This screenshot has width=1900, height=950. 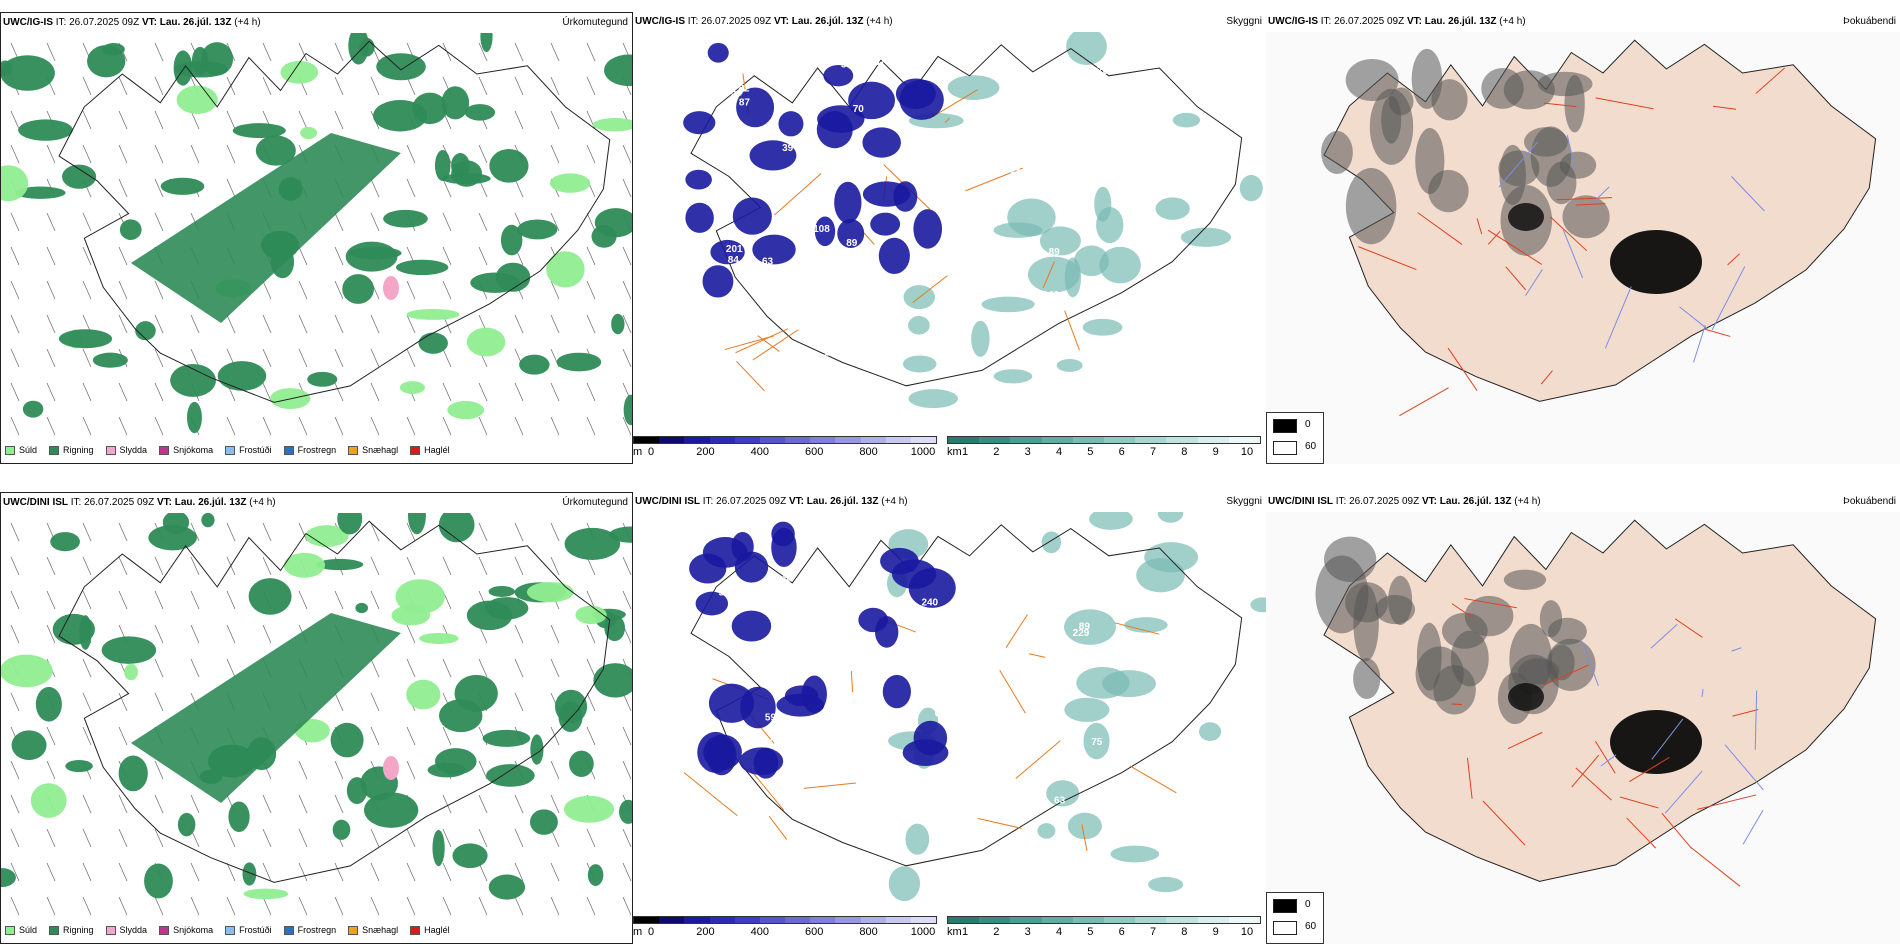 I want to click on cloud-base-label: 313, so click(x=708, y=673).